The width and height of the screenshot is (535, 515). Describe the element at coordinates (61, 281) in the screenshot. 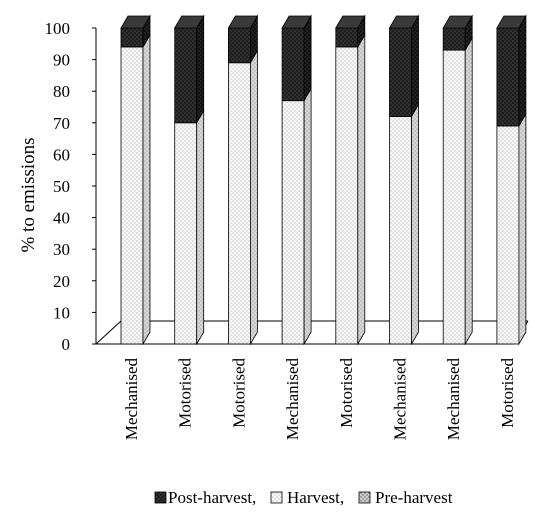

I see `y-tick-label: 20` at that location.